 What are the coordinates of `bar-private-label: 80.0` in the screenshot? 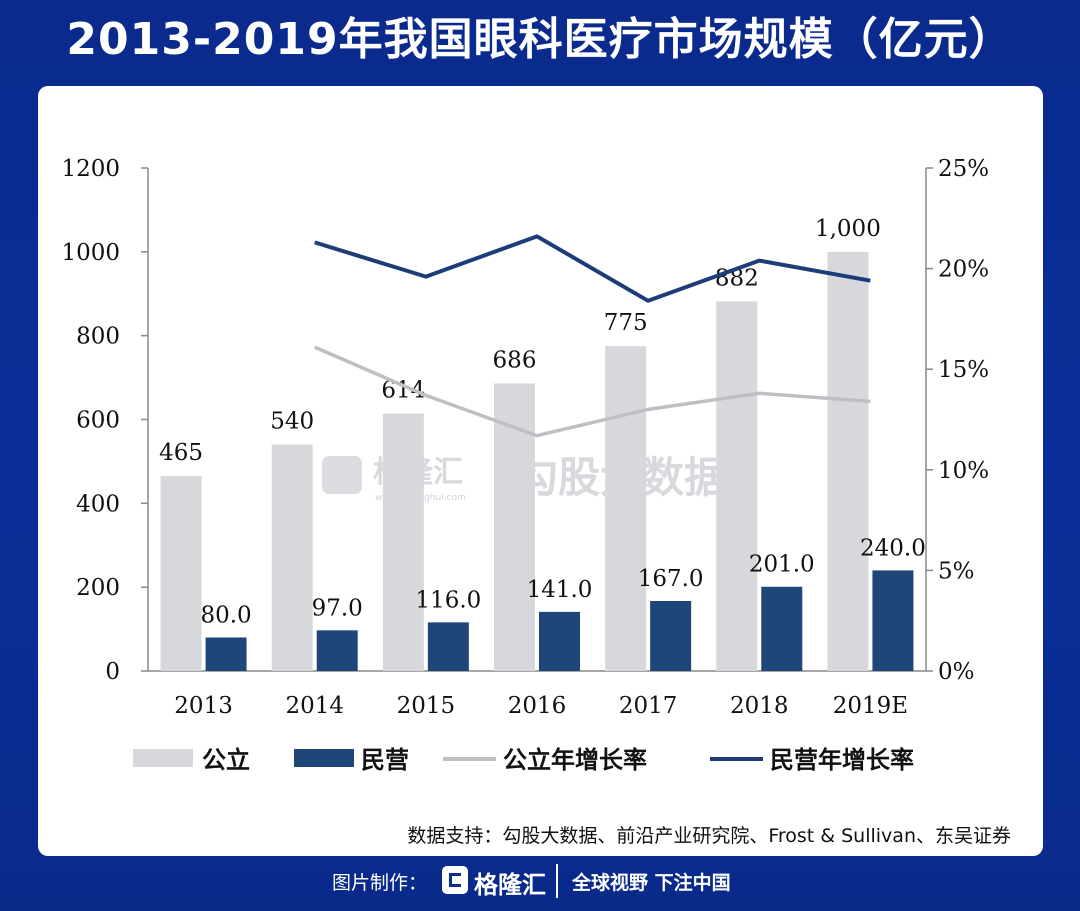 It's located at (225, 615).